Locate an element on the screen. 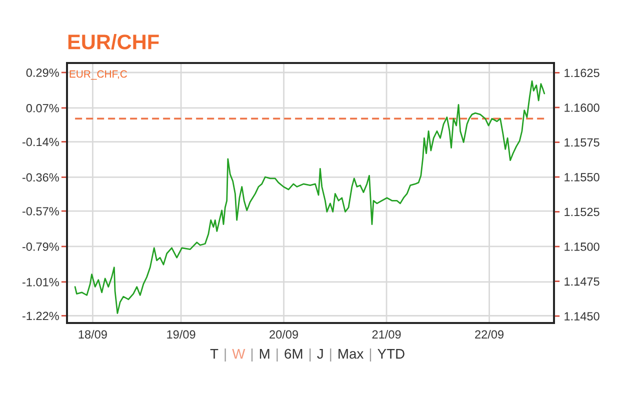 The height and width of the screenshot is (420, 620). y-tick-label: -0.36% is located at coordinates (40, 177).